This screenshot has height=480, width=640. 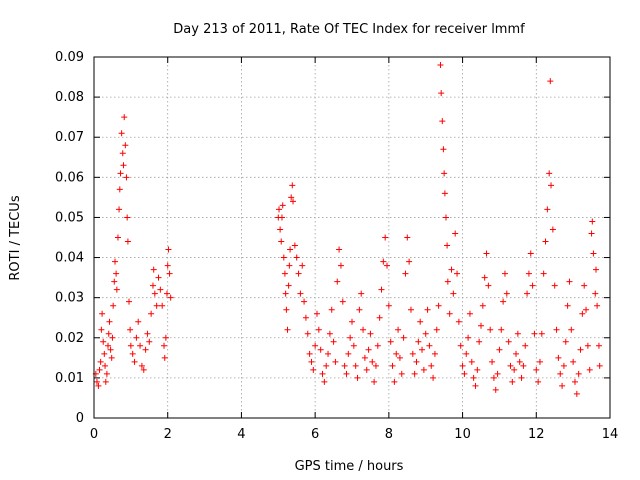 I want to click on x-tick-label: 14, so click(x=610, y=434).